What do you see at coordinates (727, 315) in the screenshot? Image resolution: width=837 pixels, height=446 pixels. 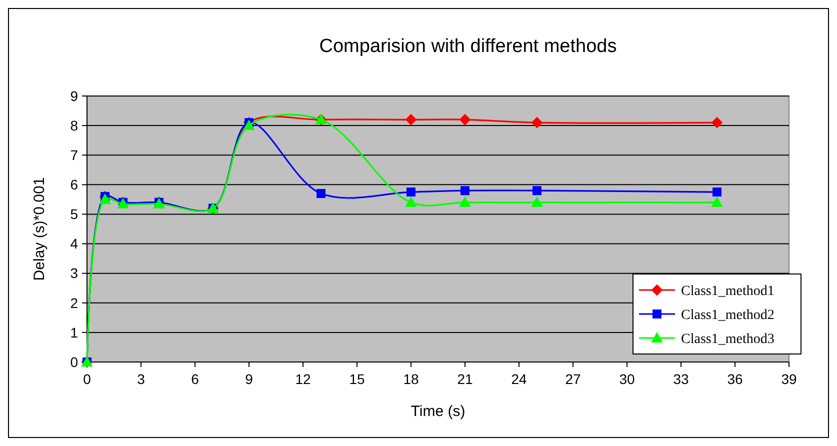 I see `legend-label: Class1_method2` at bounding box center [727, 315].